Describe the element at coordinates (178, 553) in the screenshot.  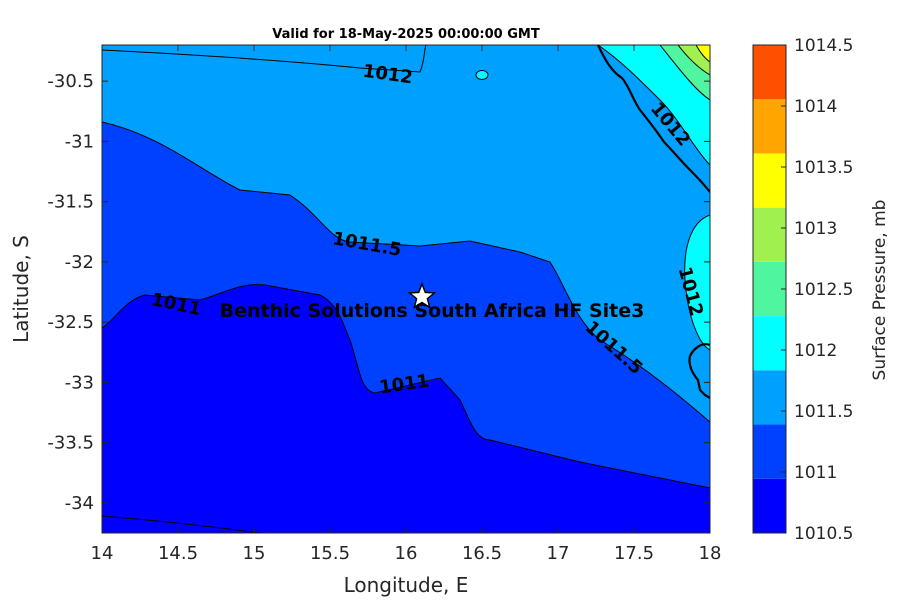
I see `x-tick-label: 14.5` at that location.